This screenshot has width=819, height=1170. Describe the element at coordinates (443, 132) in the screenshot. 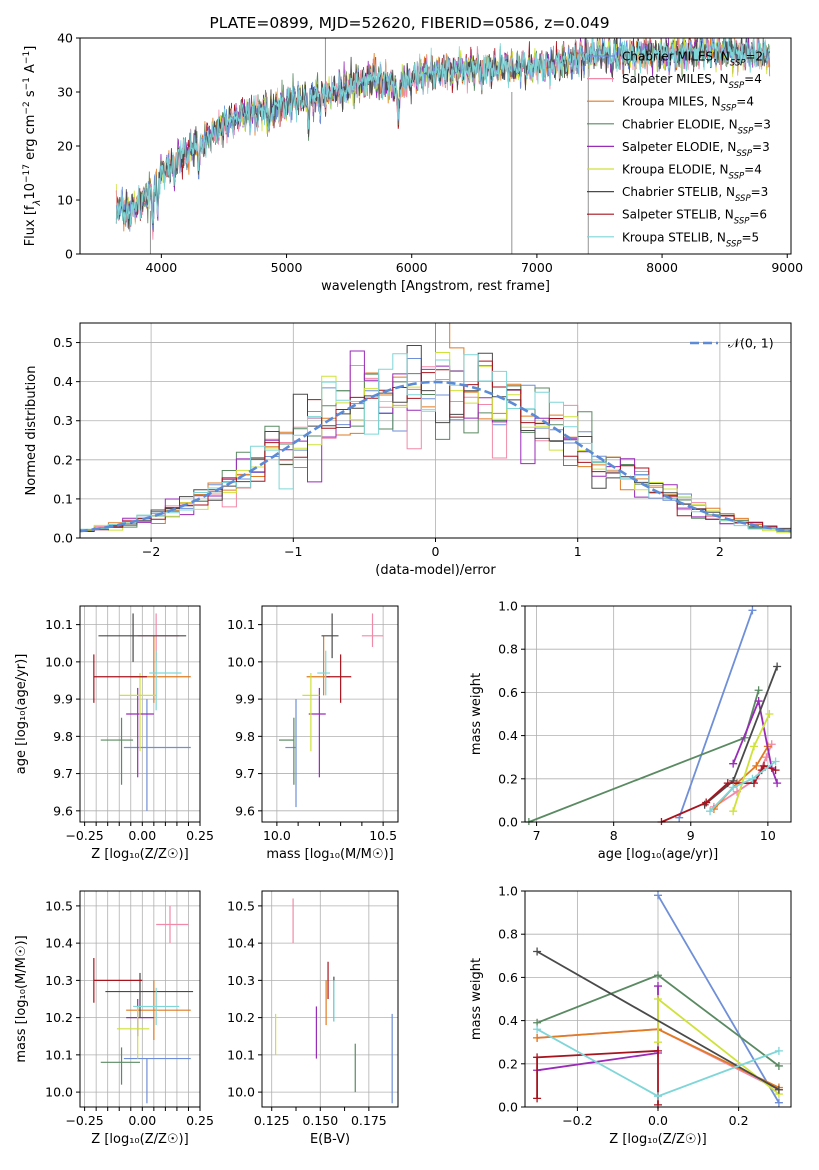

I see `spectrum-kroupa-stelib` at that location.